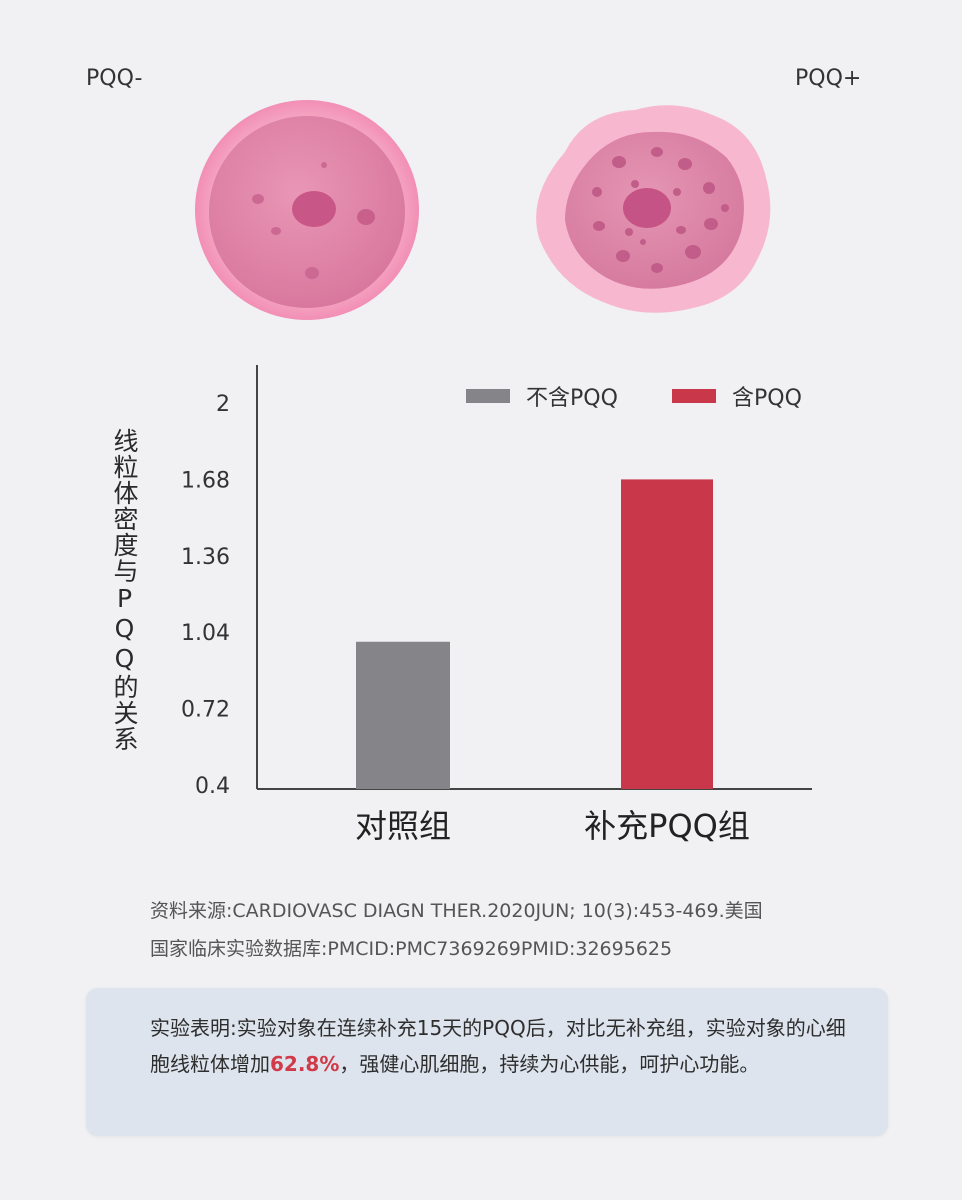  Describe the element at coordinates (828, 78) in the screenshot. I see `cell-label-pqq-plus: PQQ+` at that location.